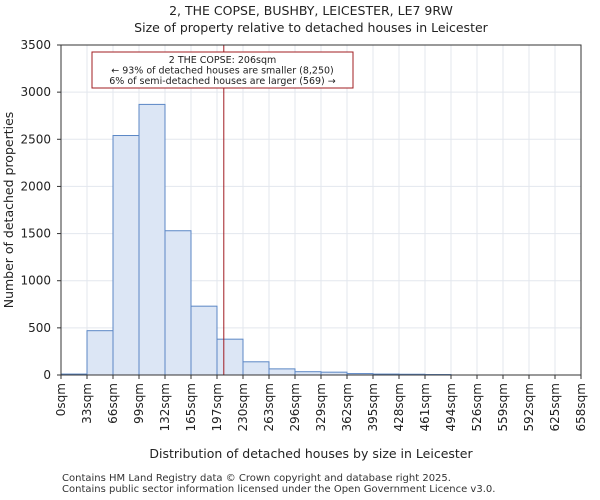  What do you see at coordinates (100, 353) in the screenshot?
I see `bar-33sqm` at bounding box center [100, 353].